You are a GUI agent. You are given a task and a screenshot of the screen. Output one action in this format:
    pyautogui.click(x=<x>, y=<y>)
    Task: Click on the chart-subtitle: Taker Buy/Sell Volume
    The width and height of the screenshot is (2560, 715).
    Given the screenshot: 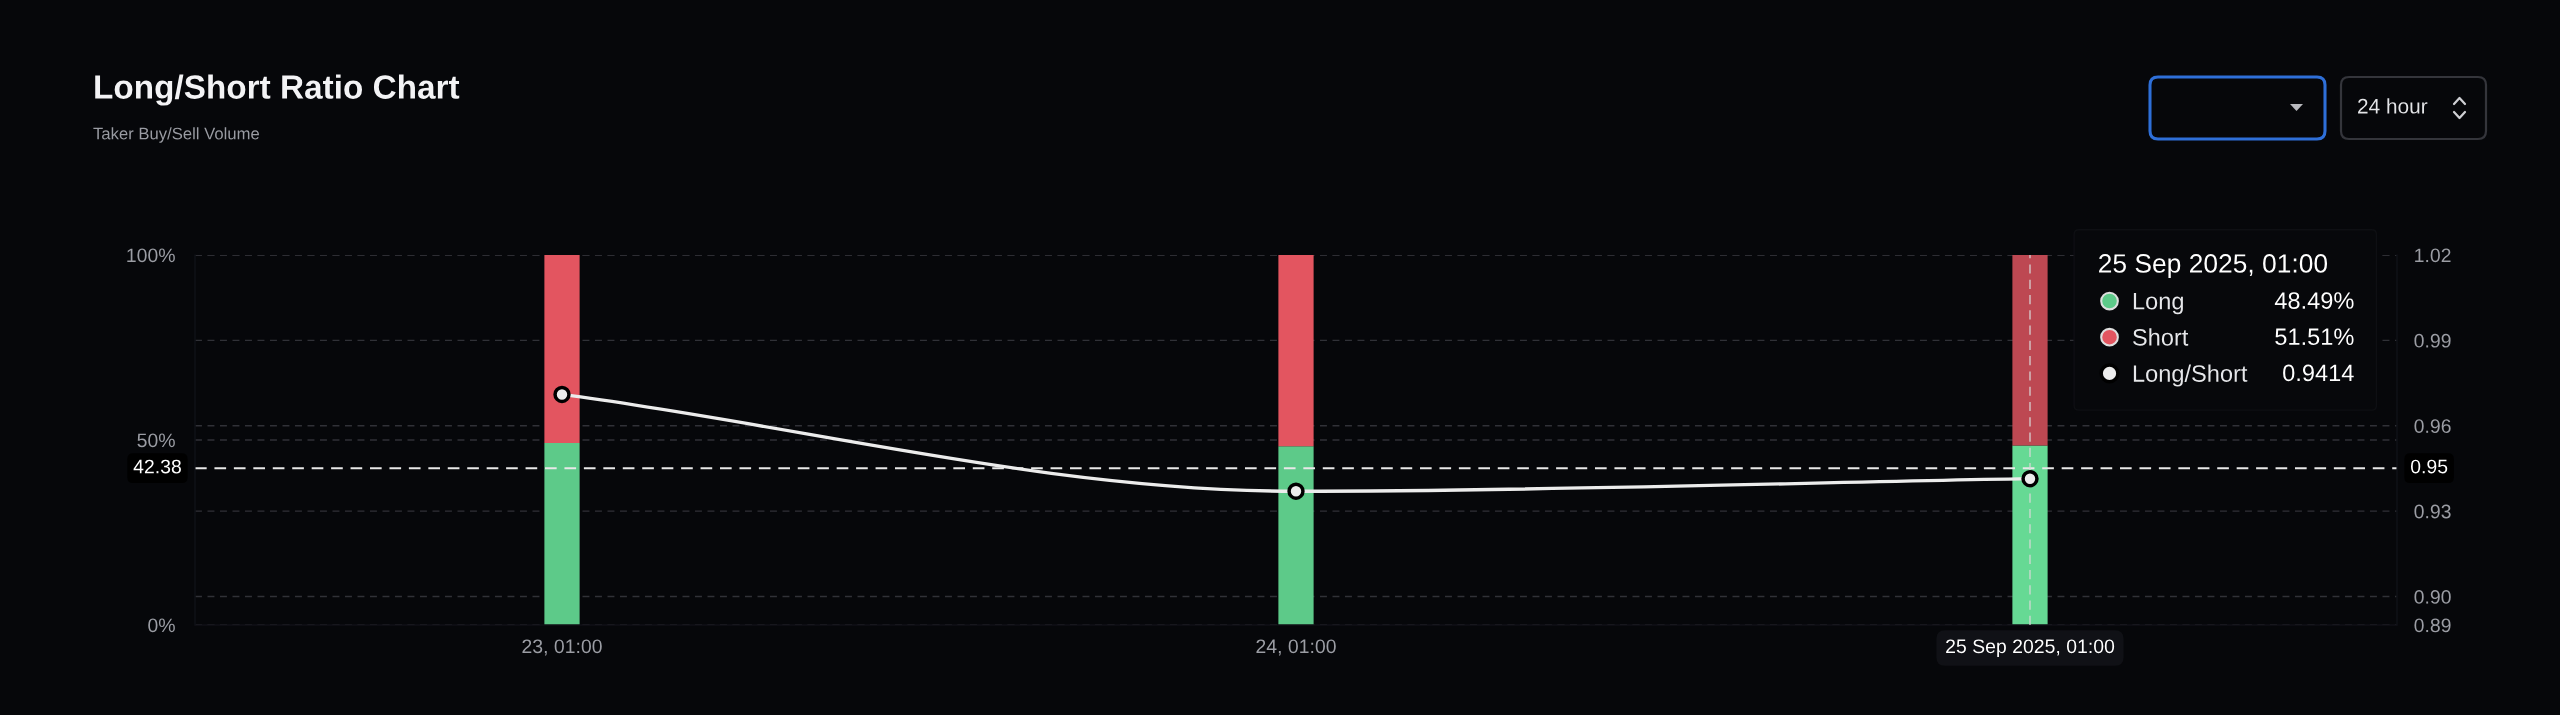 What is the action you would take?
    pyautogui.click(x=176, y=135)
    